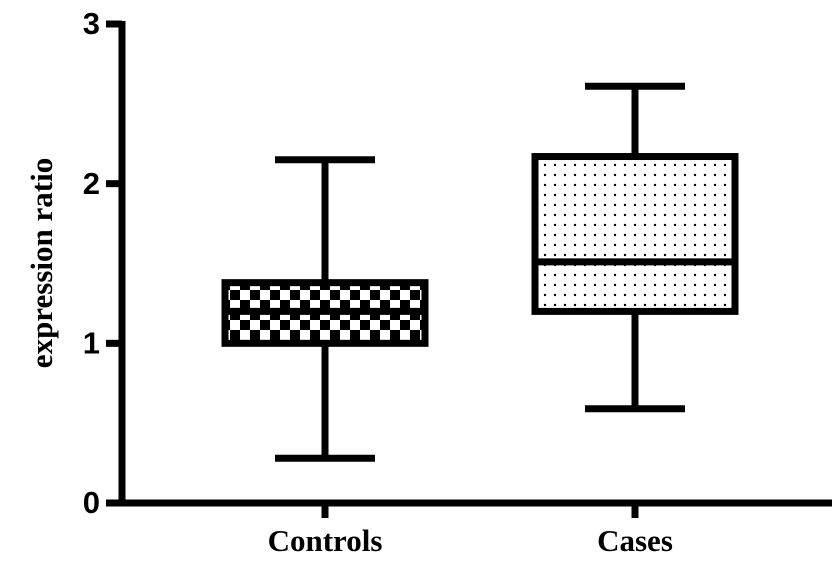  What do you see at coordinates (41, 263) in the screenshot?
I see `y-axis-label: expression ratio` at bounding box center [41, 263].